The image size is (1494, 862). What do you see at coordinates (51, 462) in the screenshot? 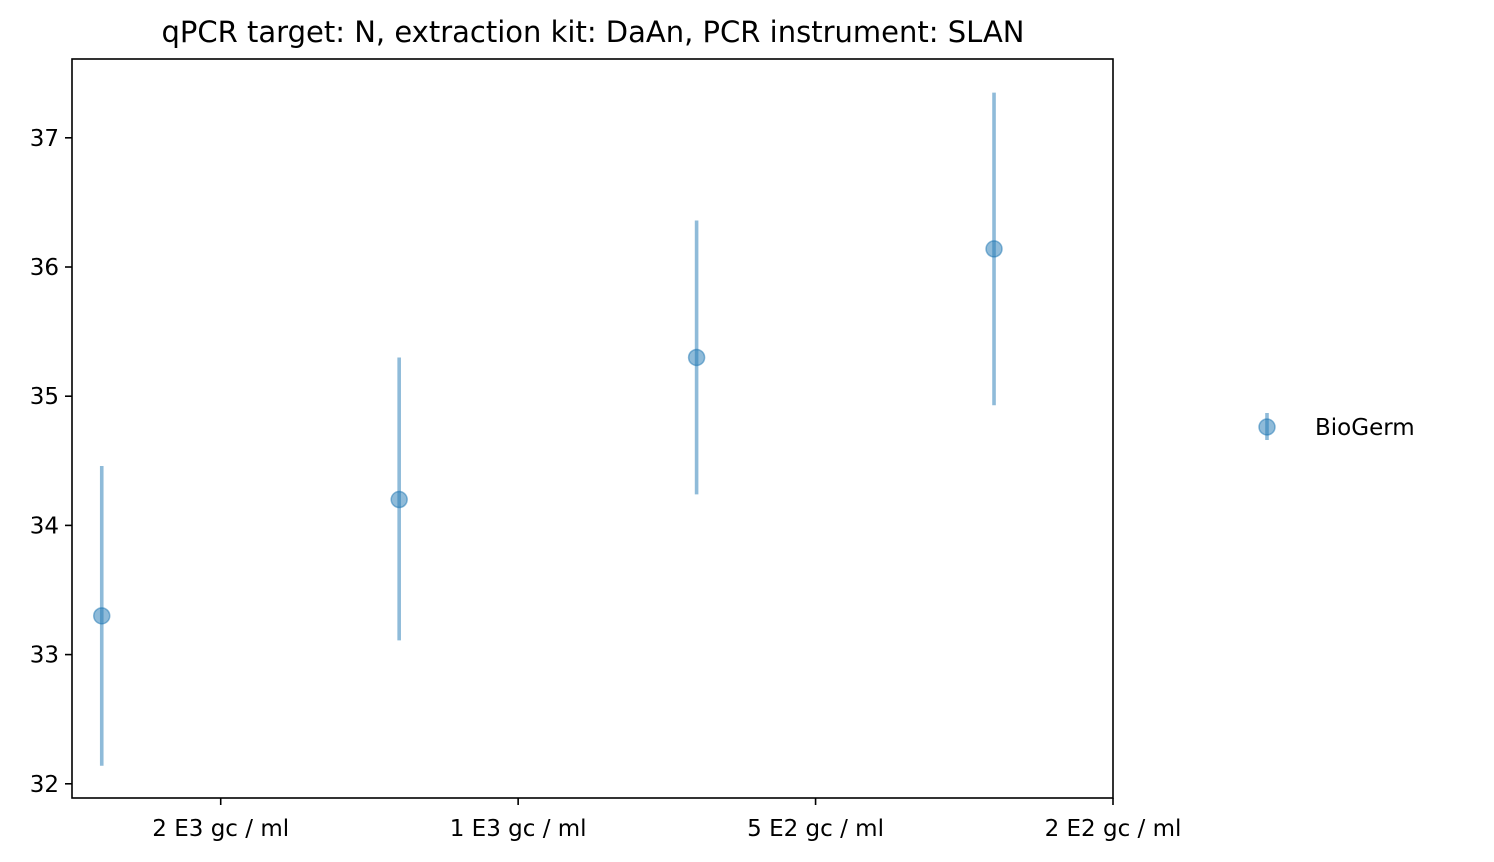
I see `y-axis: 32 33 34 35 36 37` at bounding box center [51, 462].